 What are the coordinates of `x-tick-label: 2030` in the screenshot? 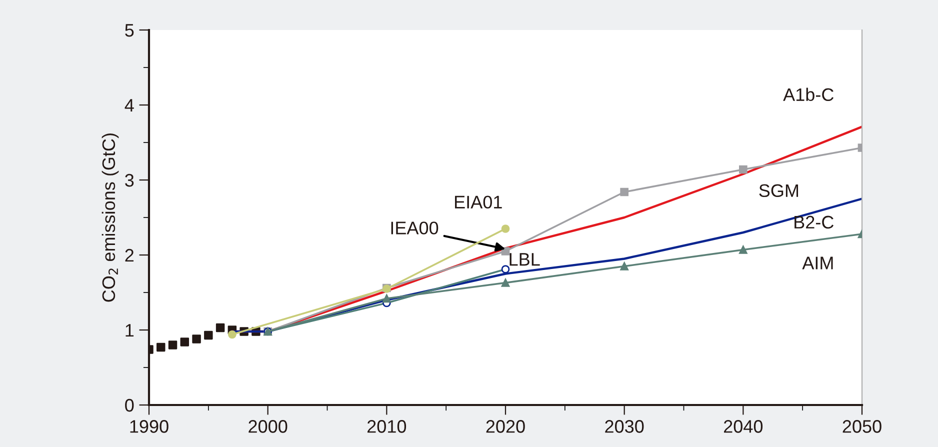 It's located at (624, 426).